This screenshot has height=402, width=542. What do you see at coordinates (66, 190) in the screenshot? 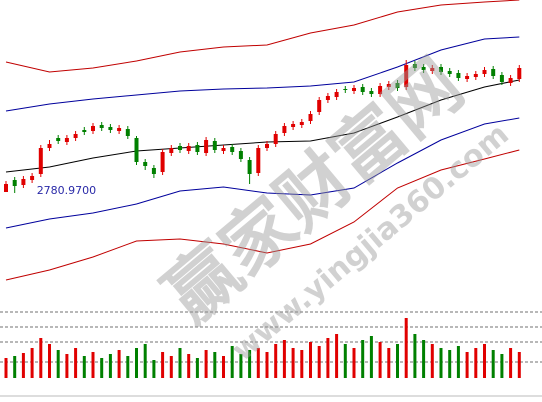
I see `annotation: 2780.9700` at bounding box center [66, 190].